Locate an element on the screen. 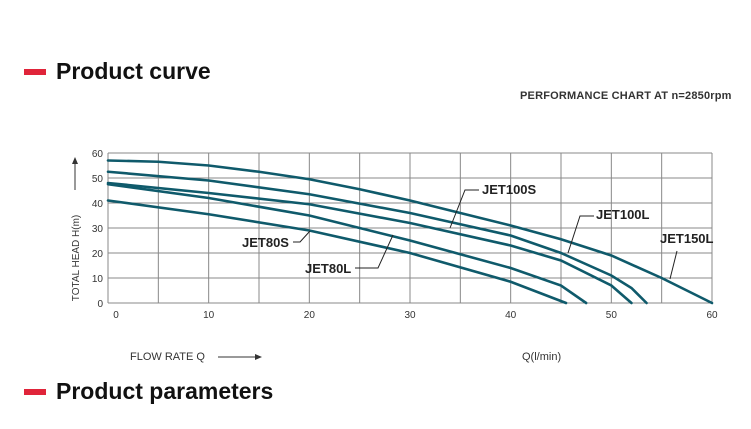 This screenshot has height=429, width=751. x-tick-label: 30 is located at coordinates (410, 315).